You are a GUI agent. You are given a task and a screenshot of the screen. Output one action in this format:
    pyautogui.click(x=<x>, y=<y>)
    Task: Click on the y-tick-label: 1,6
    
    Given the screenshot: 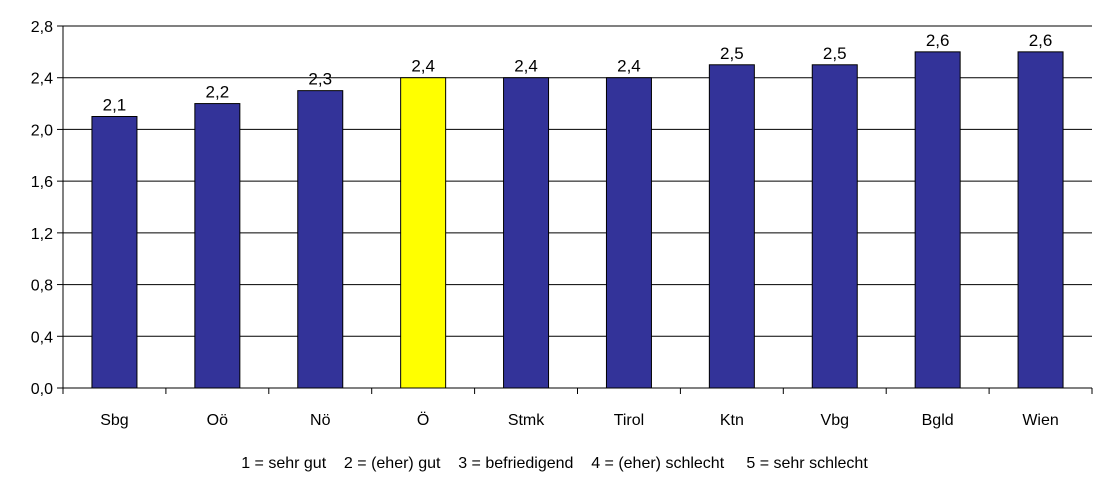 What is the action you would take?
    pyautogui.click(x=42, y=182)
    